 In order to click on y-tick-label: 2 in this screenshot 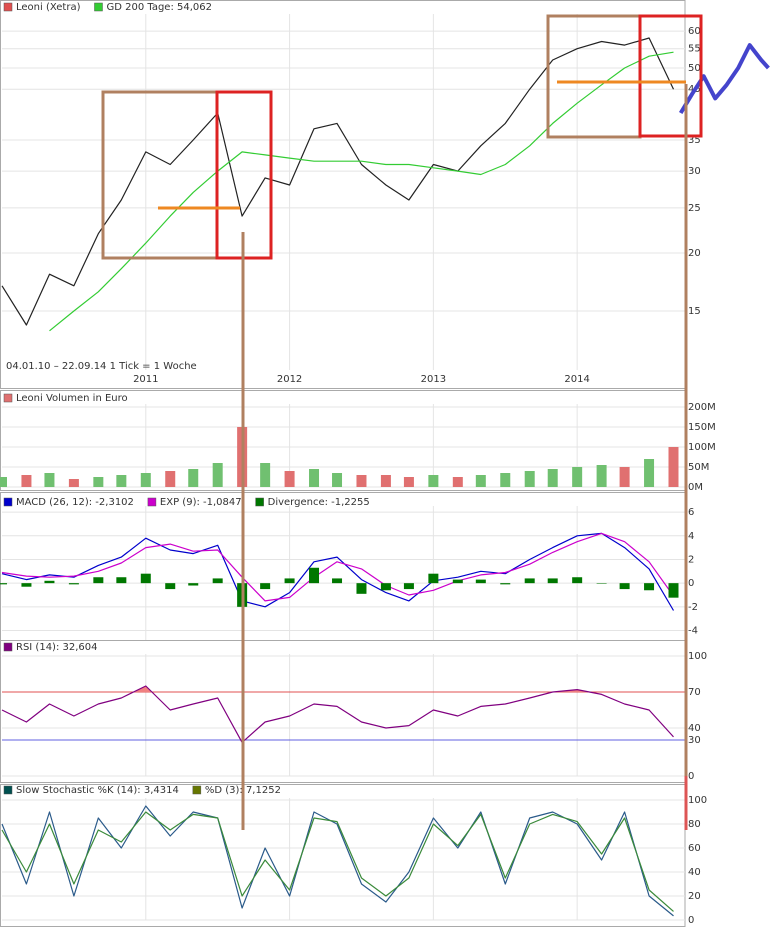, I will do `click(691, 559)`.